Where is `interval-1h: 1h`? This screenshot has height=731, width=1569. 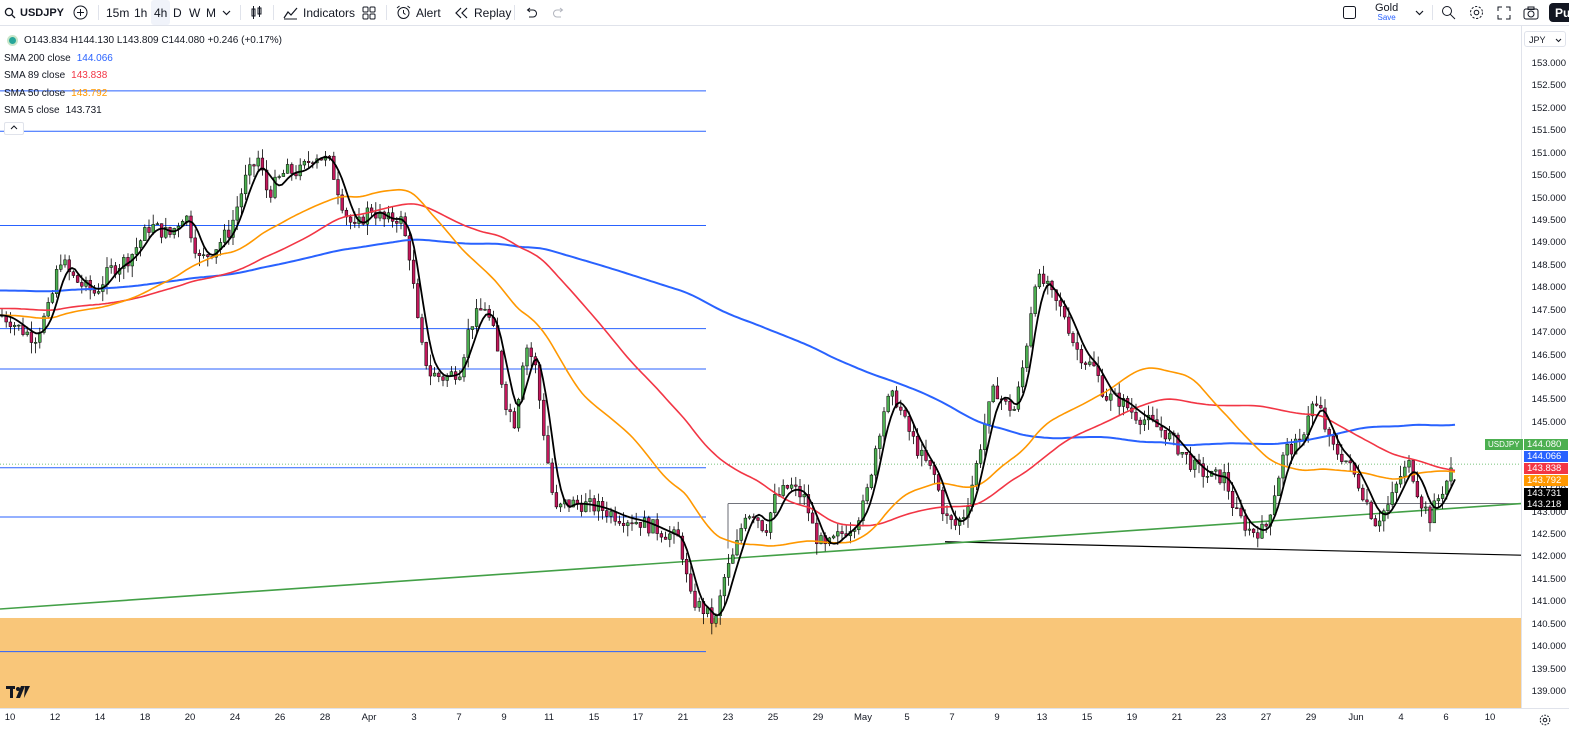
interval-1h: 1h is located at coordinates (140, 12).